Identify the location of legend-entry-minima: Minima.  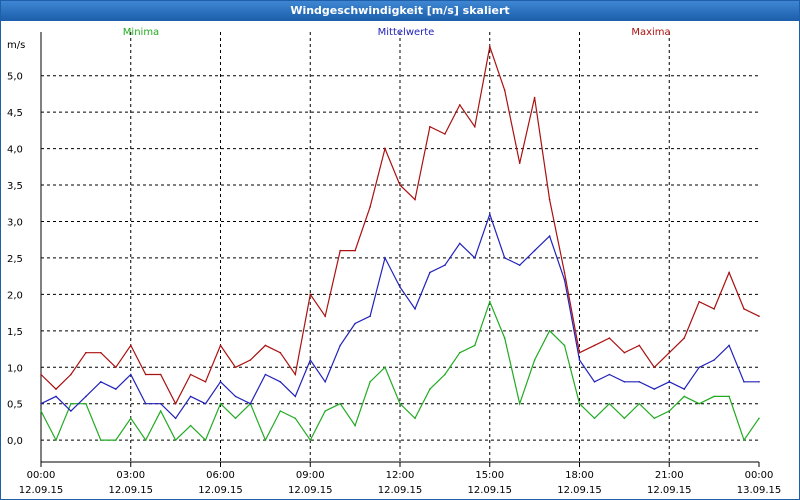
(141, 32).